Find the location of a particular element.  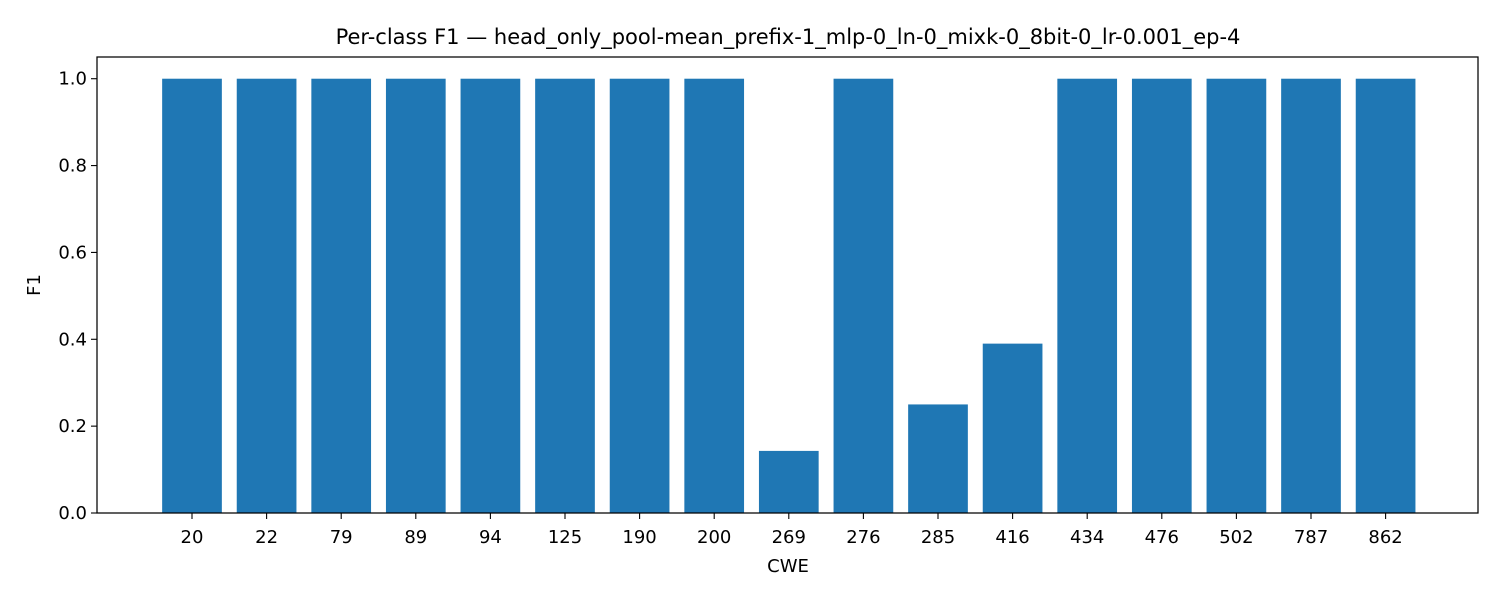

x-tick-label-502: 502 is located at coordinates (1236, 537).